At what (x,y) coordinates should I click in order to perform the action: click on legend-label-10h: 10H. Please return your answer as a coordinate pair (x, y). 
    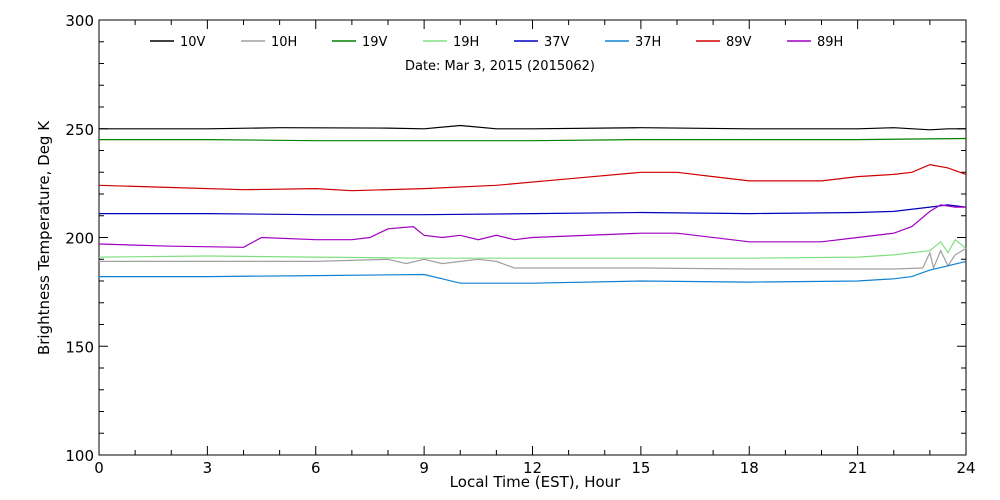
    Looking at the image, I should click on (284, 42).